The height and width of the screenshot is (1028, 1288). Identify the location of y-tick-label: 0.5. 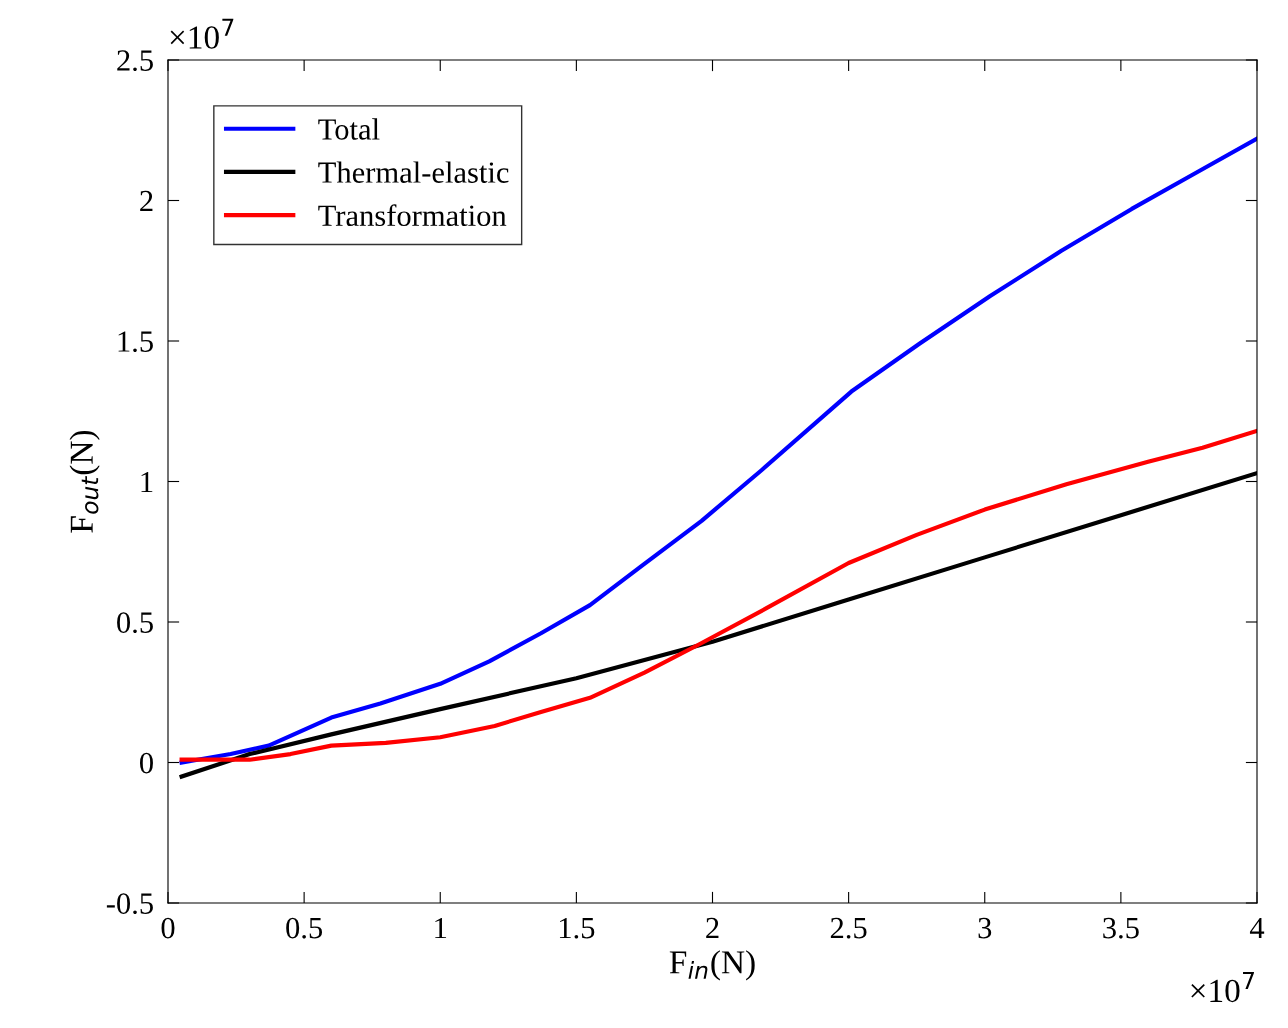
(135, 623).